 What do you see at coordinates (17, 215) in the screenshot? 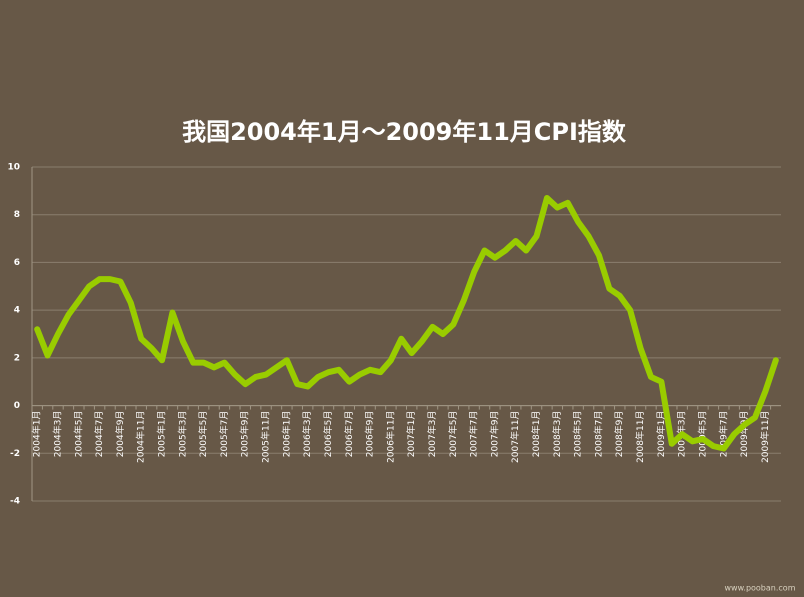
I see `y-tick-label: 8` at bounding box center [17, 215].